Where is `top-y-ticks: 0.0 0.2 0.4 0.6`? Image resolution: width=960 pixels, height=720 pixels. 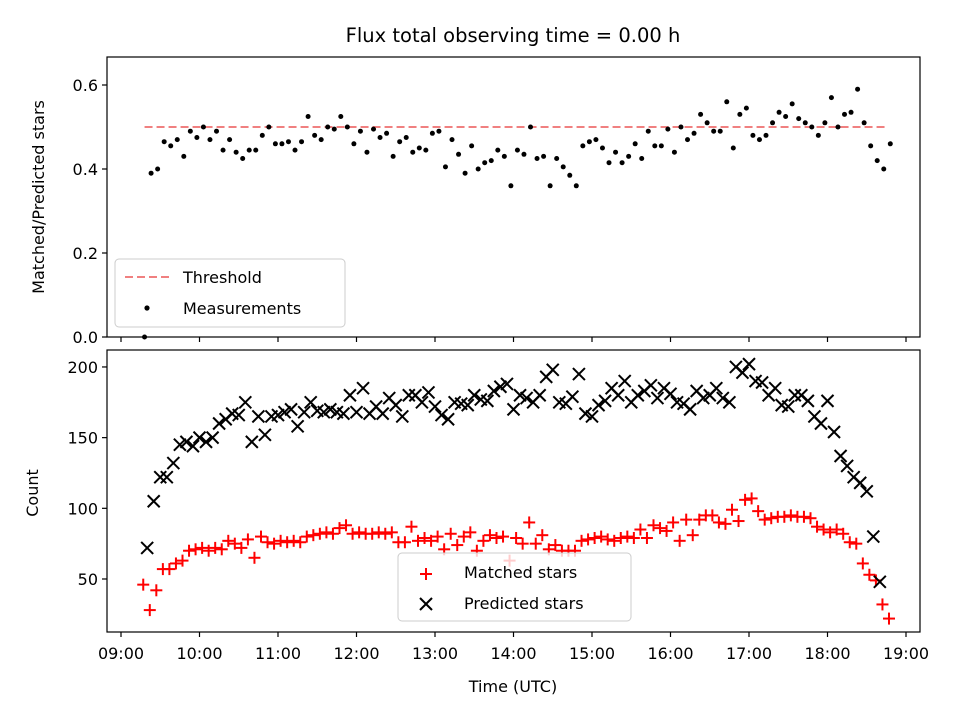
top-y-ticks: 0.0 0.2 0.4 0.6 is located at coordinates (90, 211).